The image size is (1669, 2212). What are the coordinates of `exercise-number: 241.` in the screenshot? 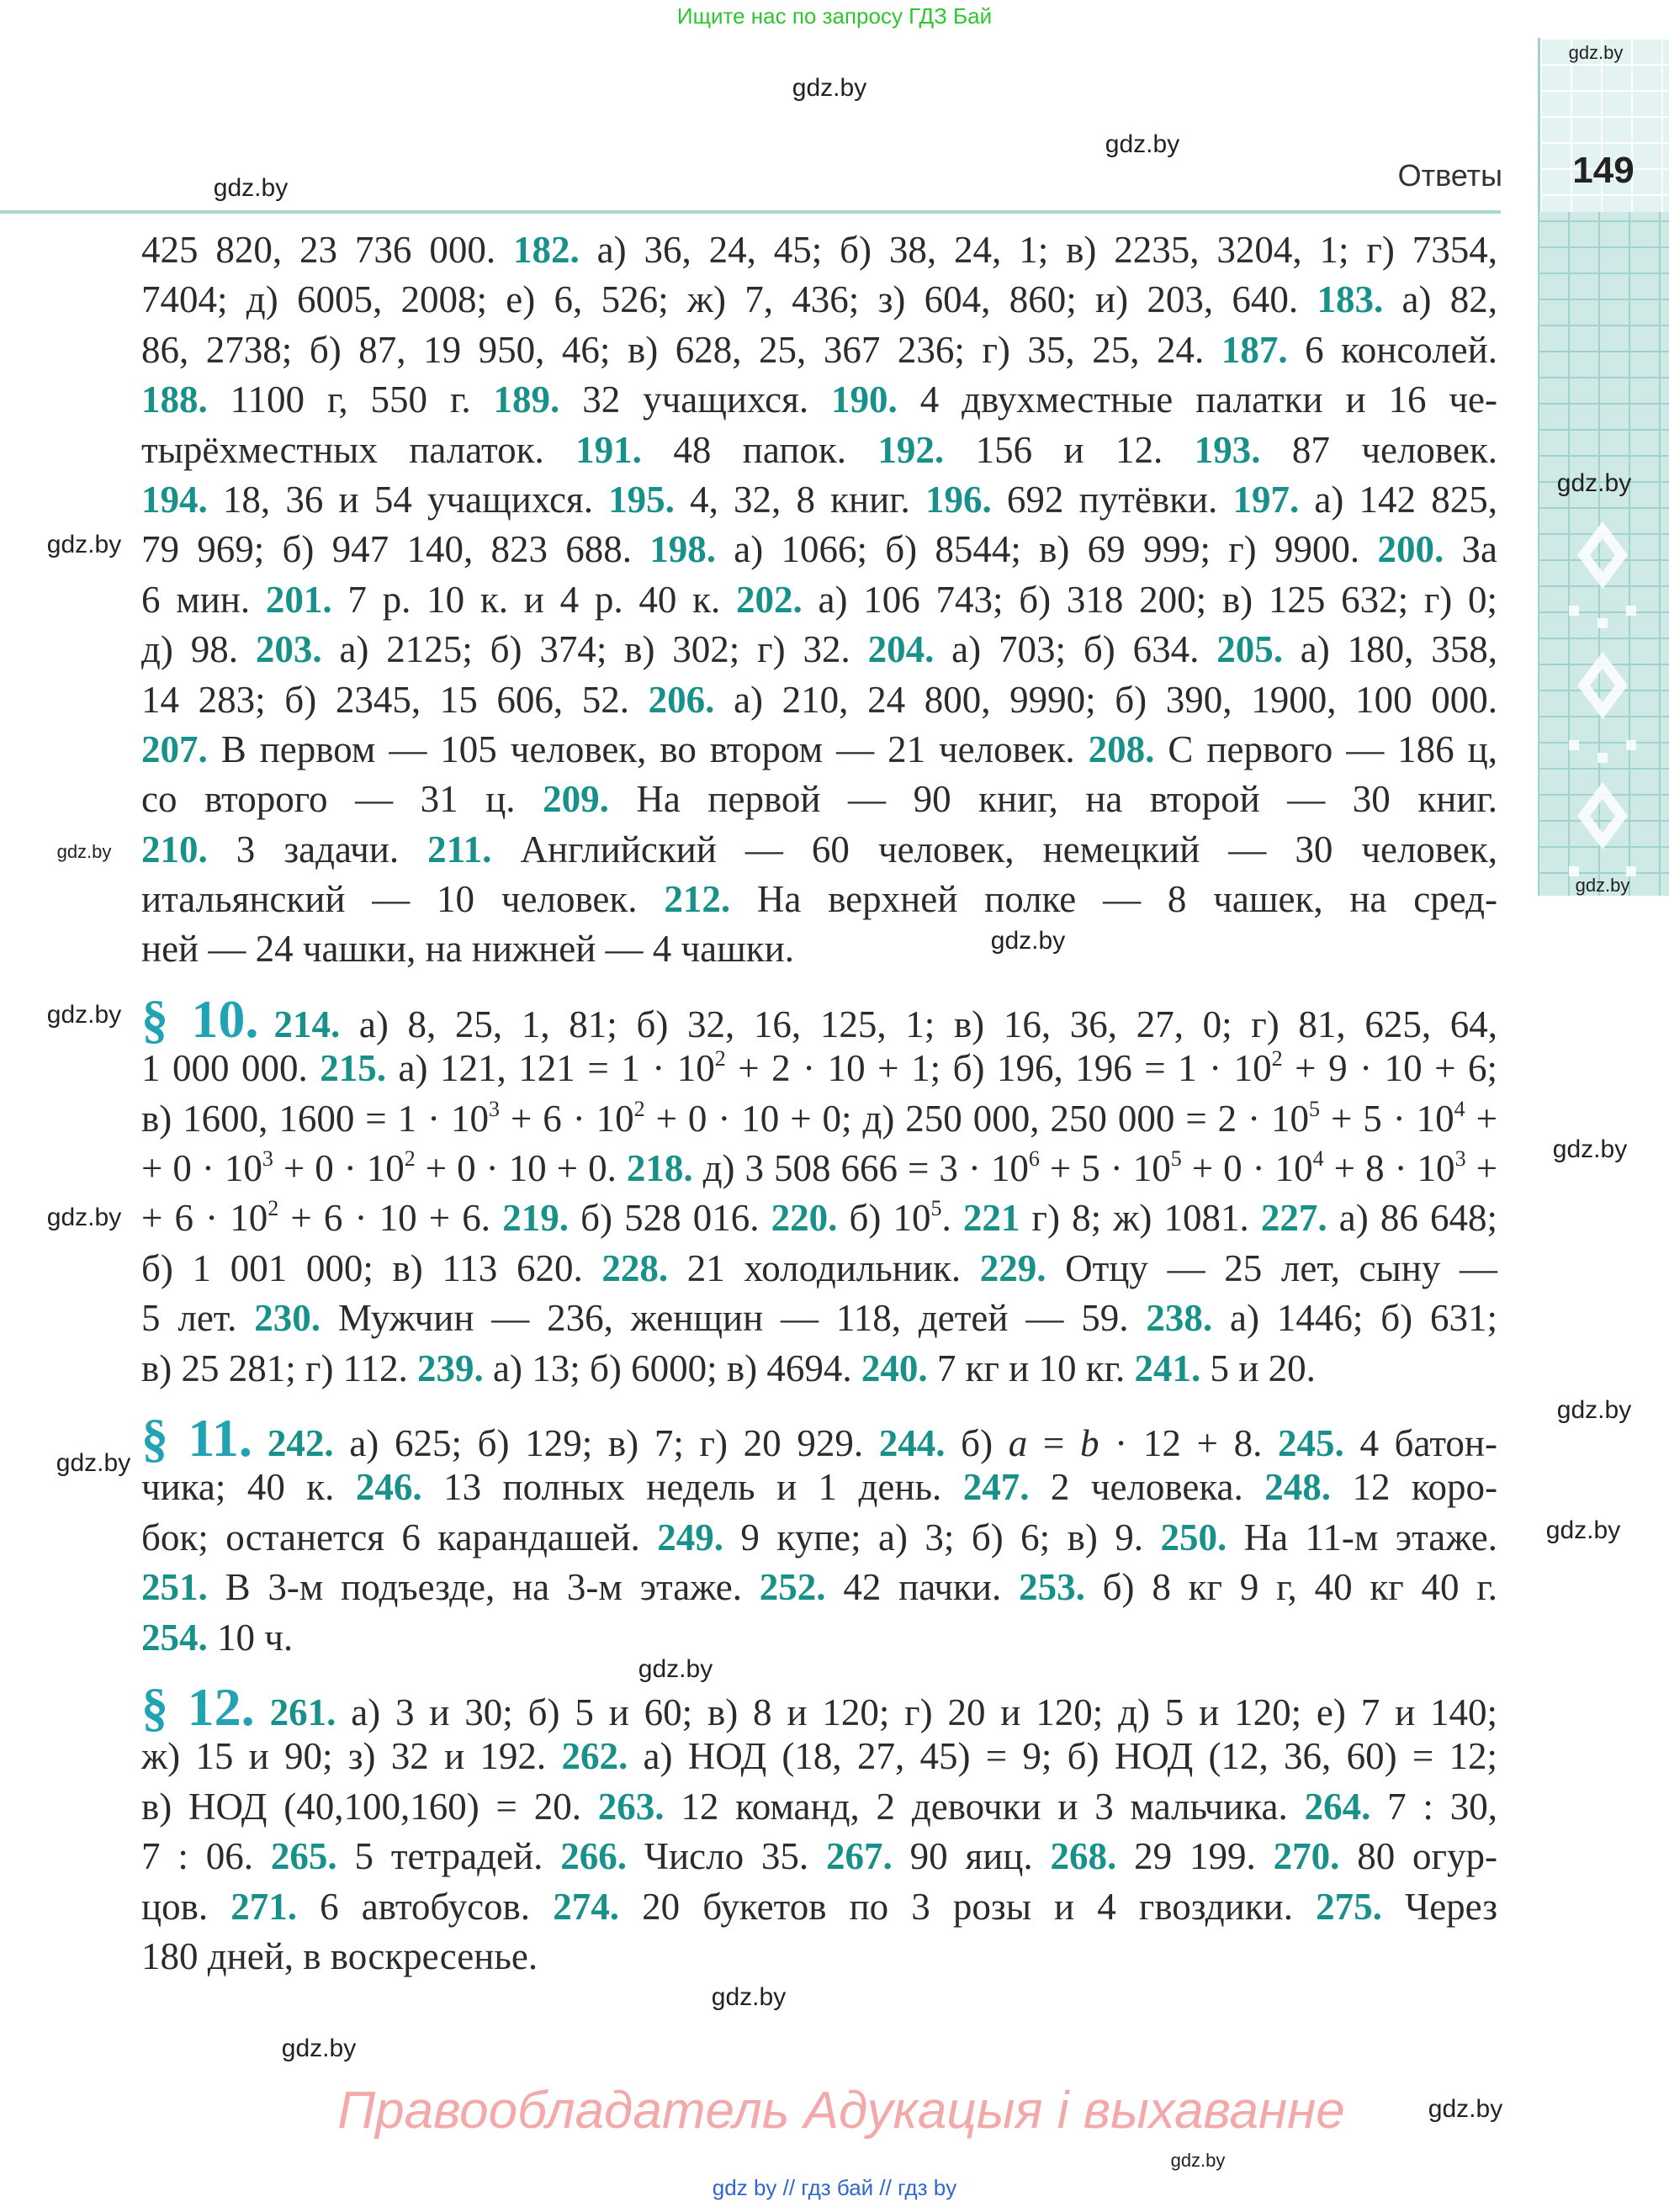 It's located at (1167, 1368).